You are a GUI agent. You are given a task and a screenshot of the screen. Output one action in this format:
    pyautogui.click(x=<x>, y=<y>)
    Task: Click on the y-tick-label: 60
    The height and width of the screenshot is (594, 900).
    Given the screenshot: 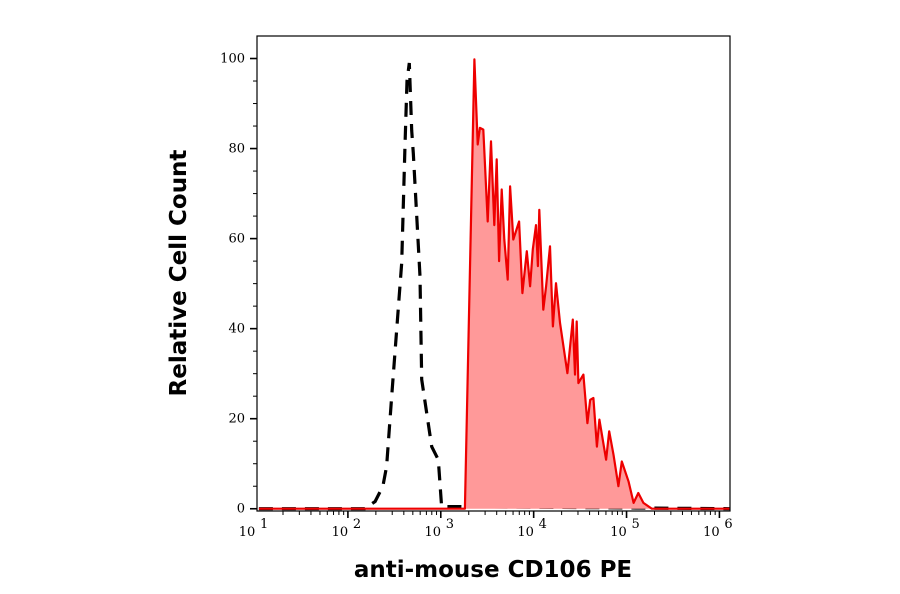 What is the action you would take?
    pyautogui.click(x=236, y=239)
    